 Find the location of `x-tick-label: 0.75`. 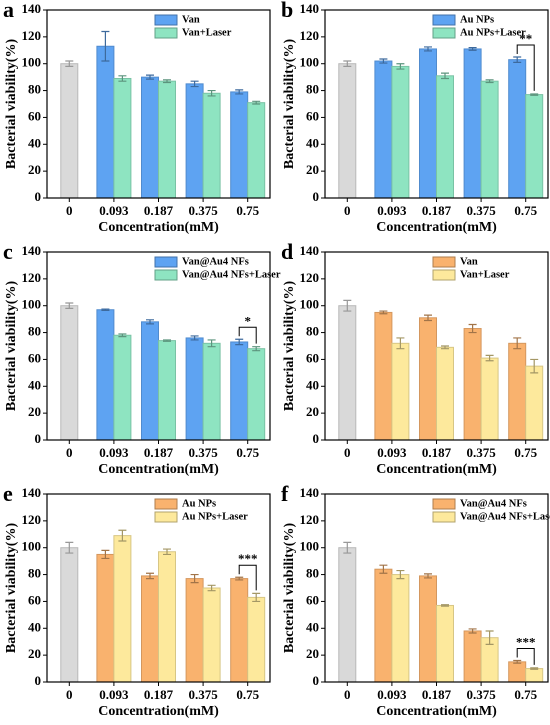

x-tick-label: 0.75 is located at coordinates (525, 694).